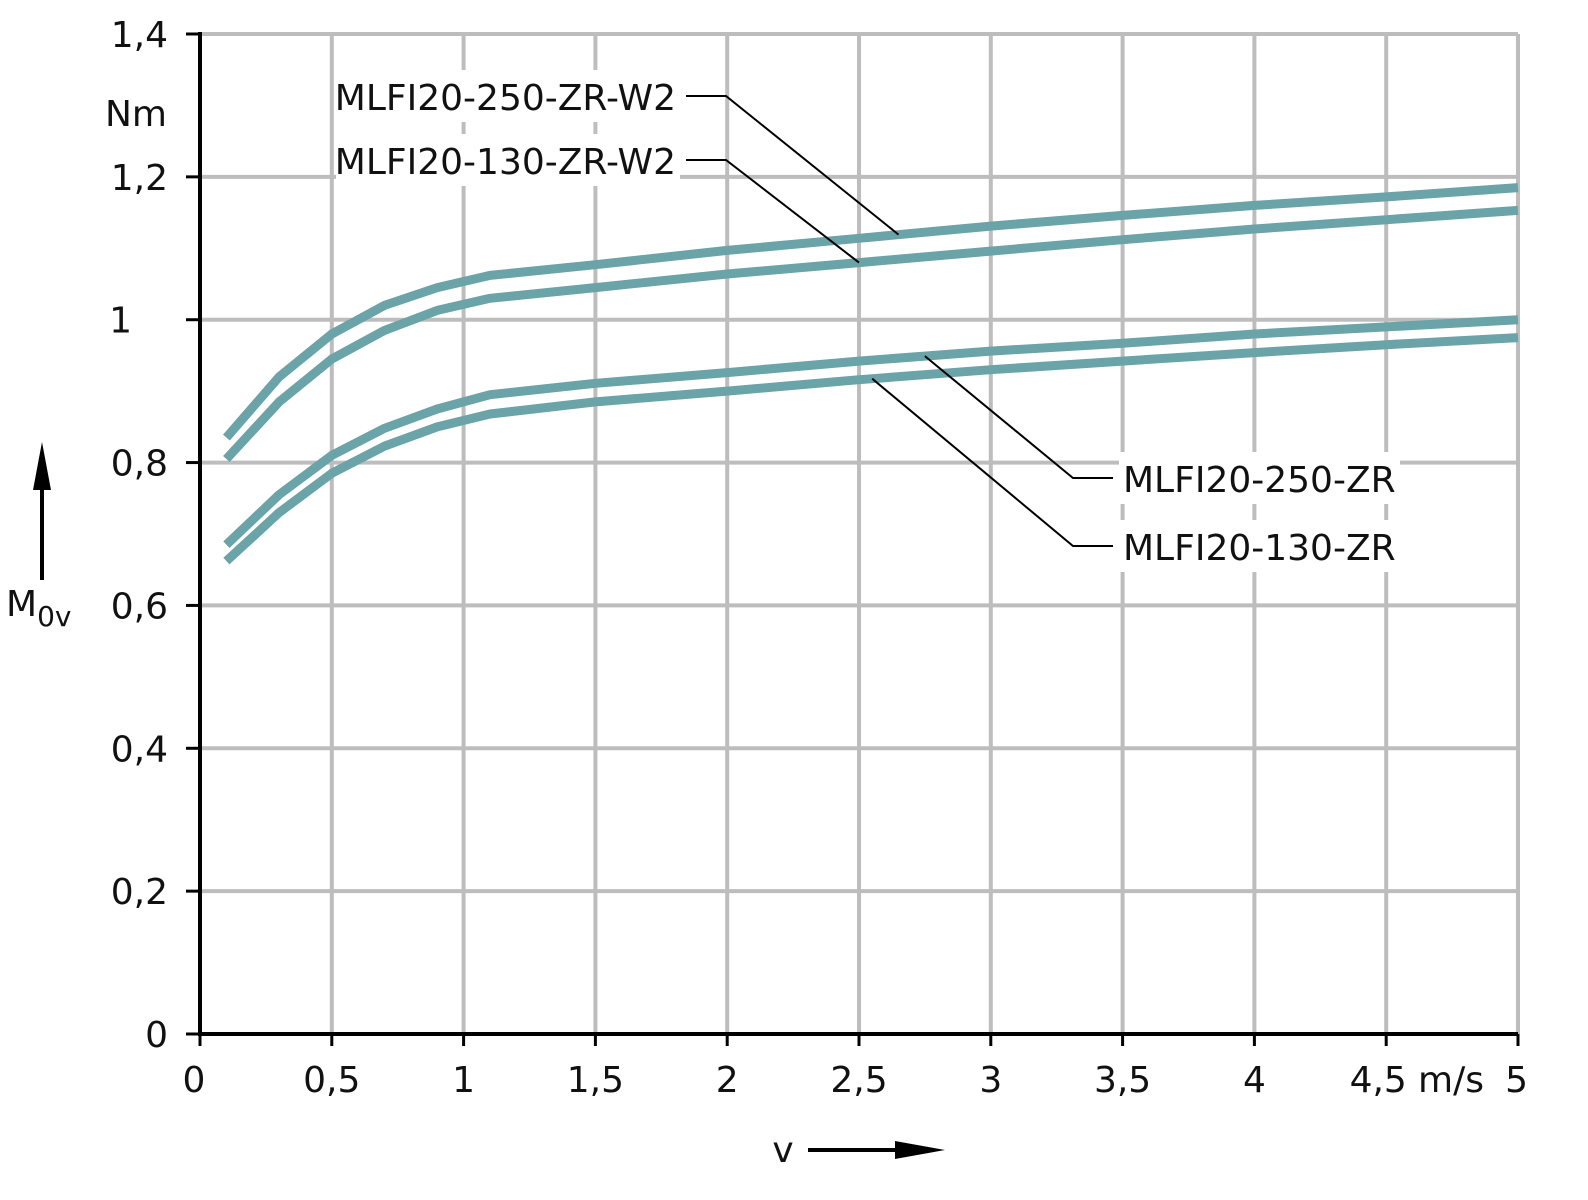 The width and height of the screenshot is (1588, 1200). Describe the element at coordinates (990, 1080) in the screenshot. I see `x-tick-label: 3` at that location.